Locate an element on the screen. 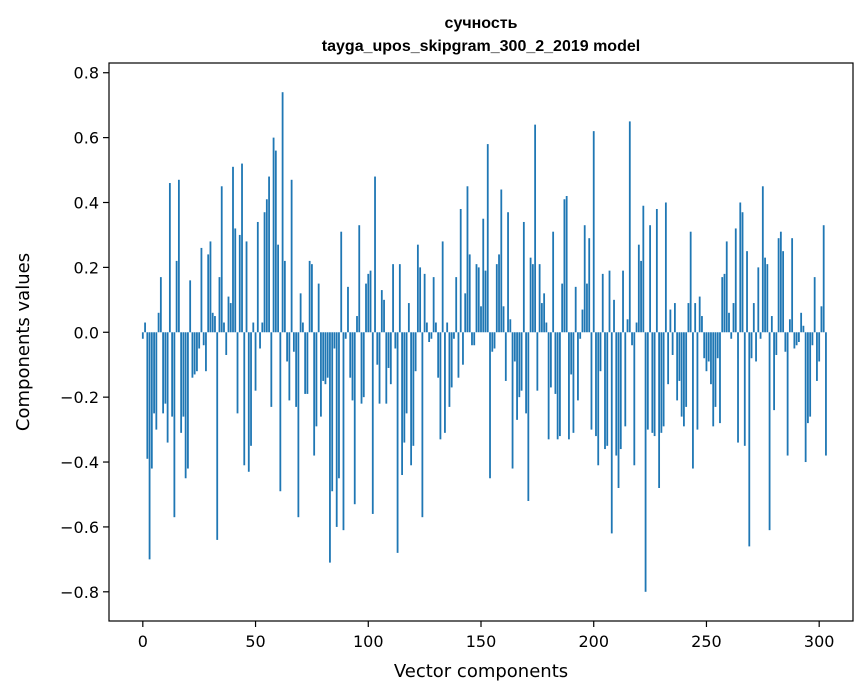  x-tick-label: 200 is located at coordinates (593, 641).